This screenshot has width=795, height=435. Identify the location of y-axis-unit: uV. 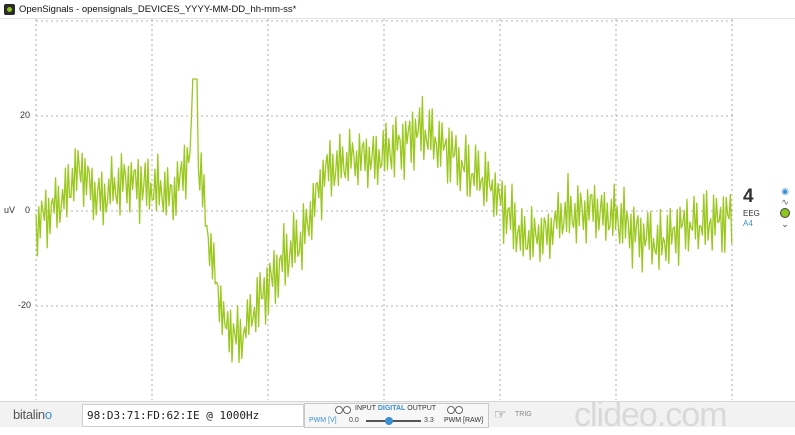
(10, 210).